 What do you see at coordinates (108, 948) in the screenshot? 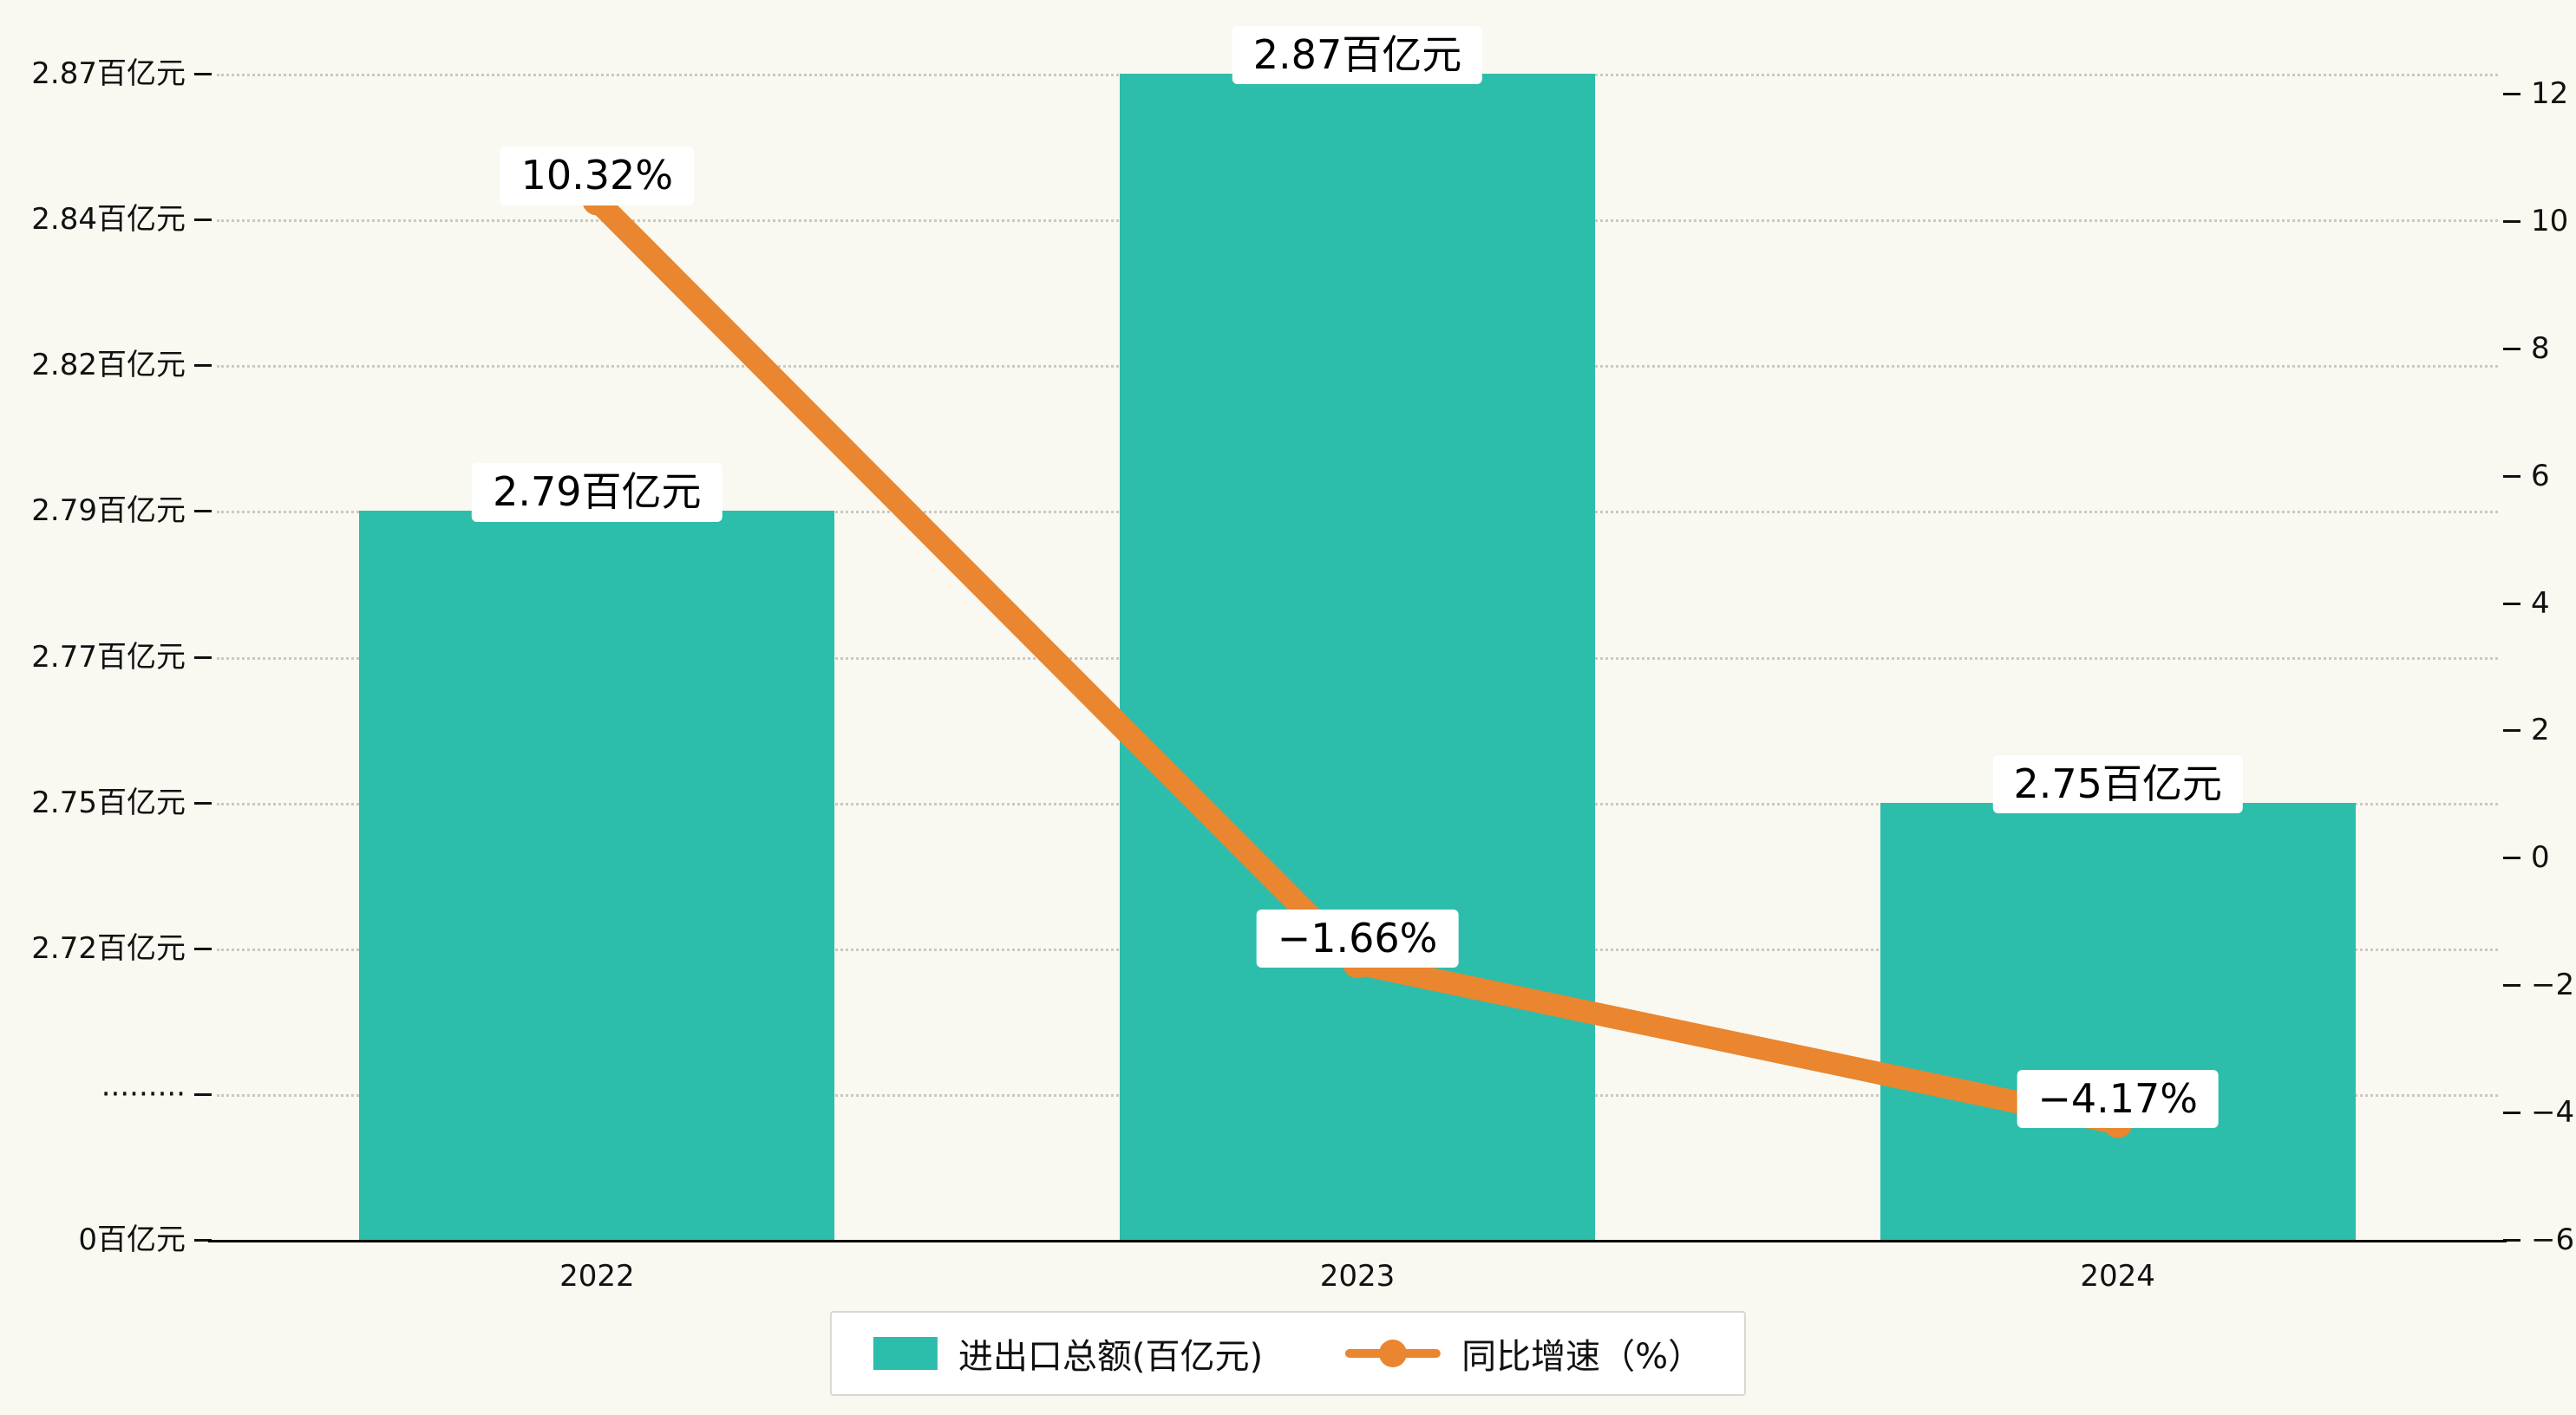
I see `left-axis-tick-label: 2.72百亿元` at bounding box center [108, 948].